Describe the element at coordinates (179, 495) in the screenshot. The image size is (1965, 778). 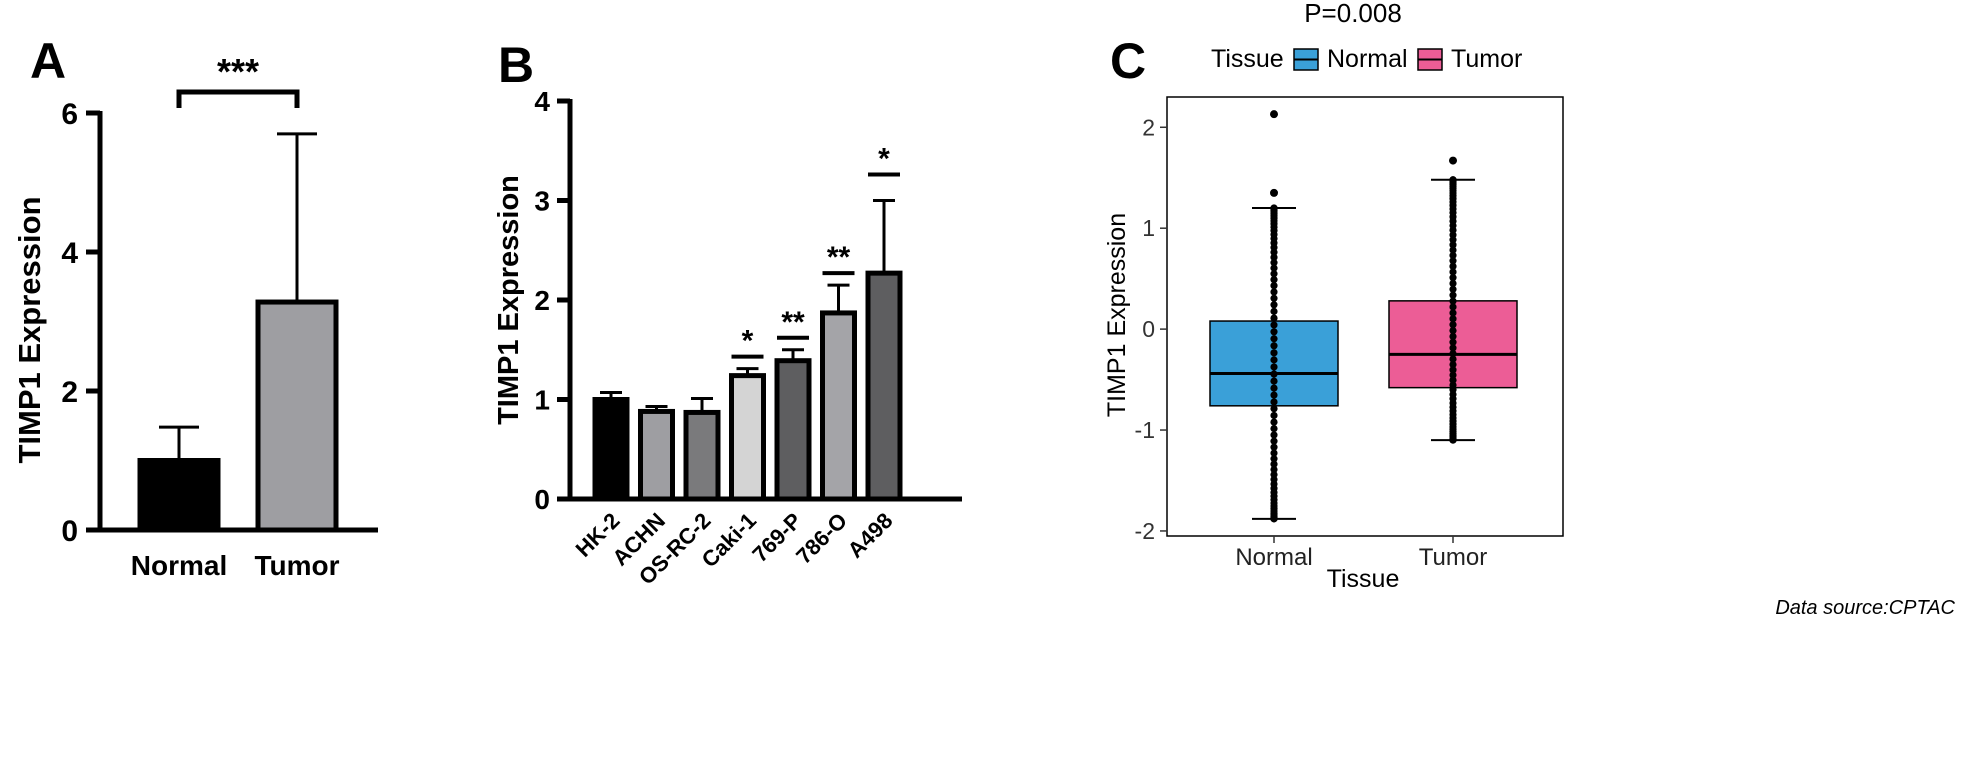
I see `bar-normal` at that location.